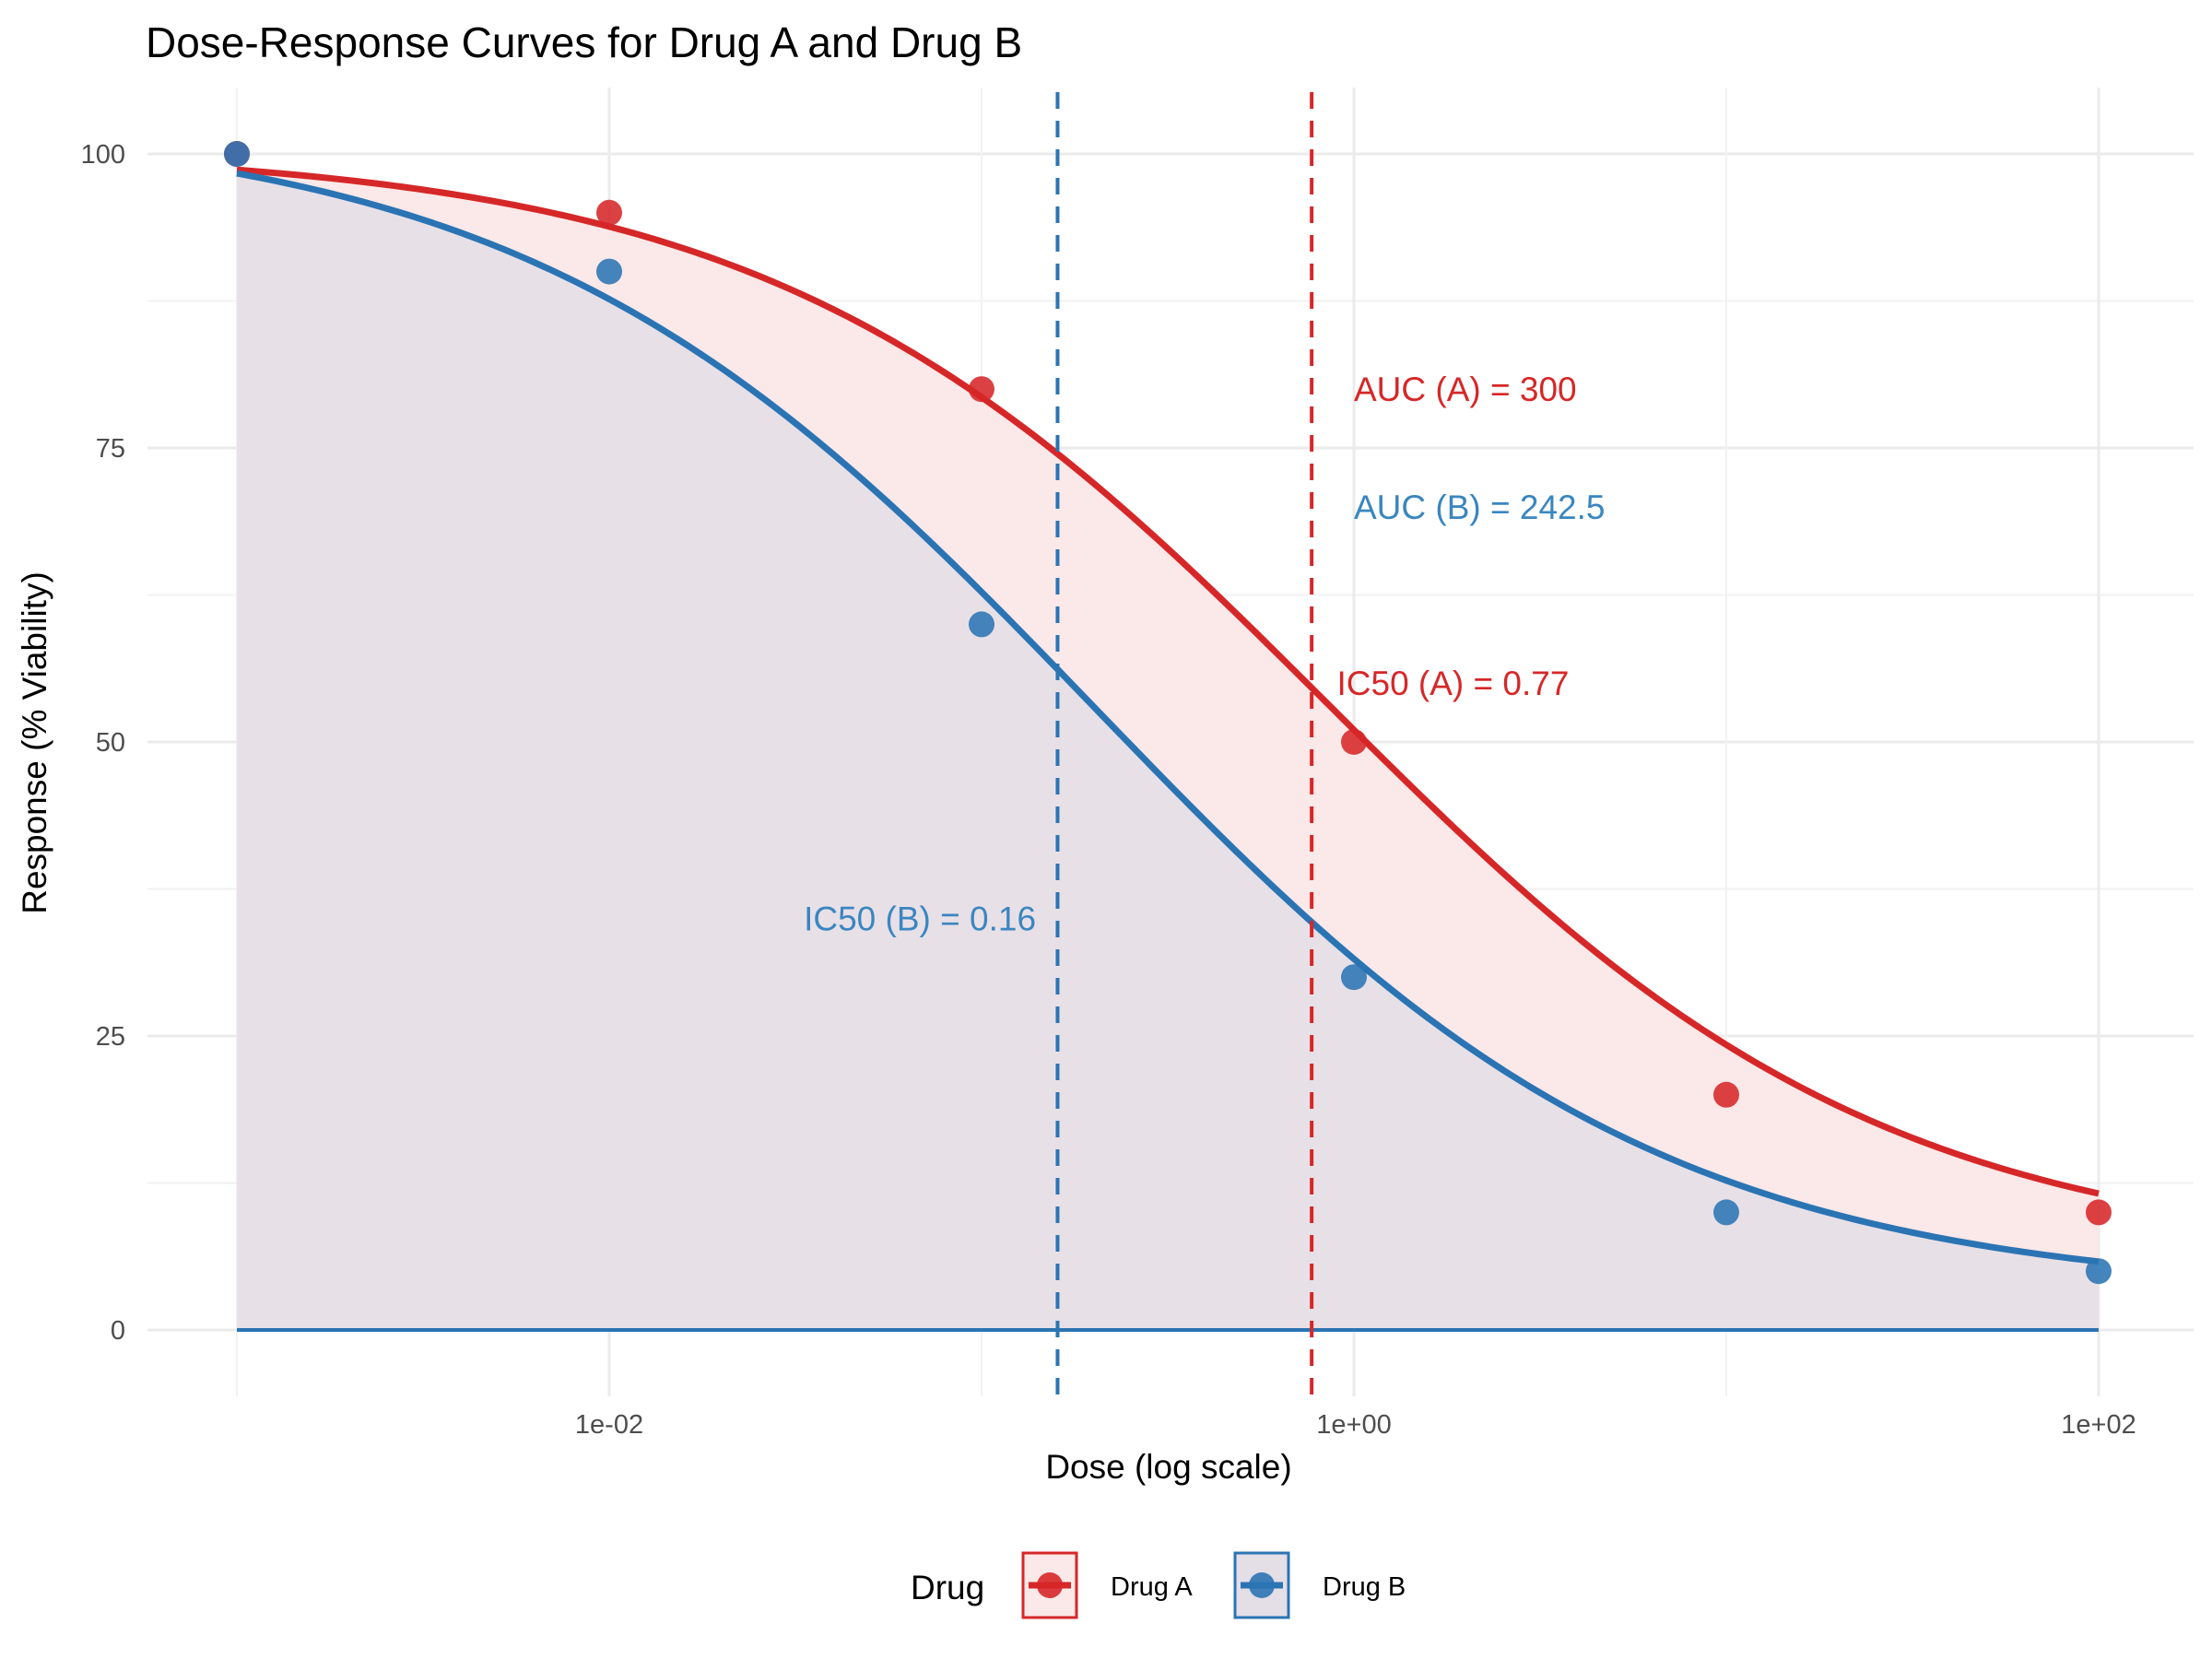  I want to click on x-tick-label: 1e+00, so click(1353, 1425).